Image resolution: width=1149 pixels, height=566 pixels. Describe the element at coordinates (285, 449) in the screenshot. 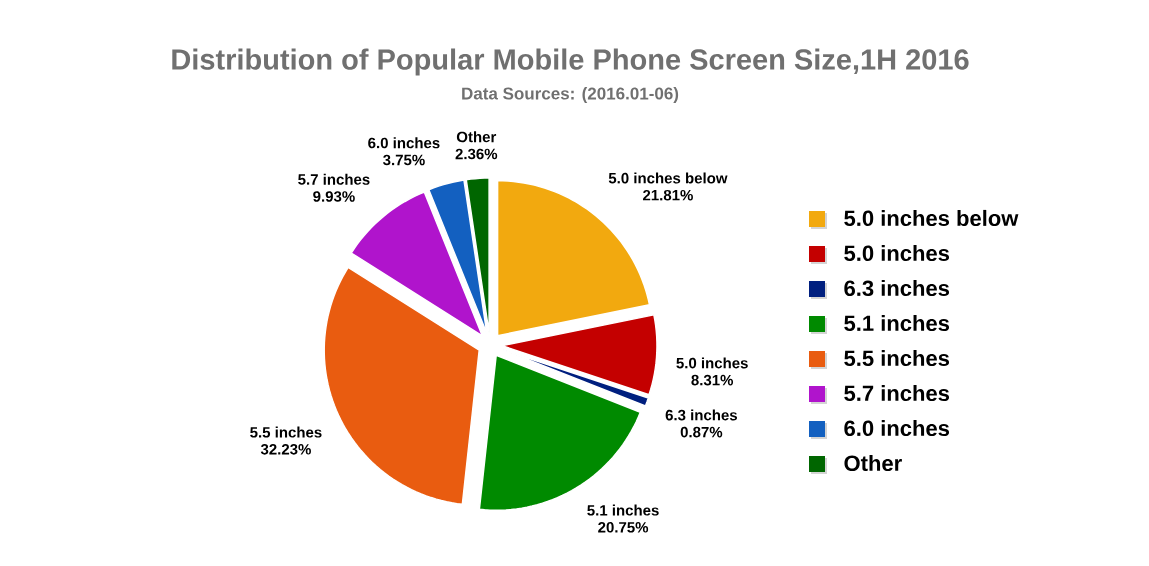

I see `data-label: 32.23%` at that location.